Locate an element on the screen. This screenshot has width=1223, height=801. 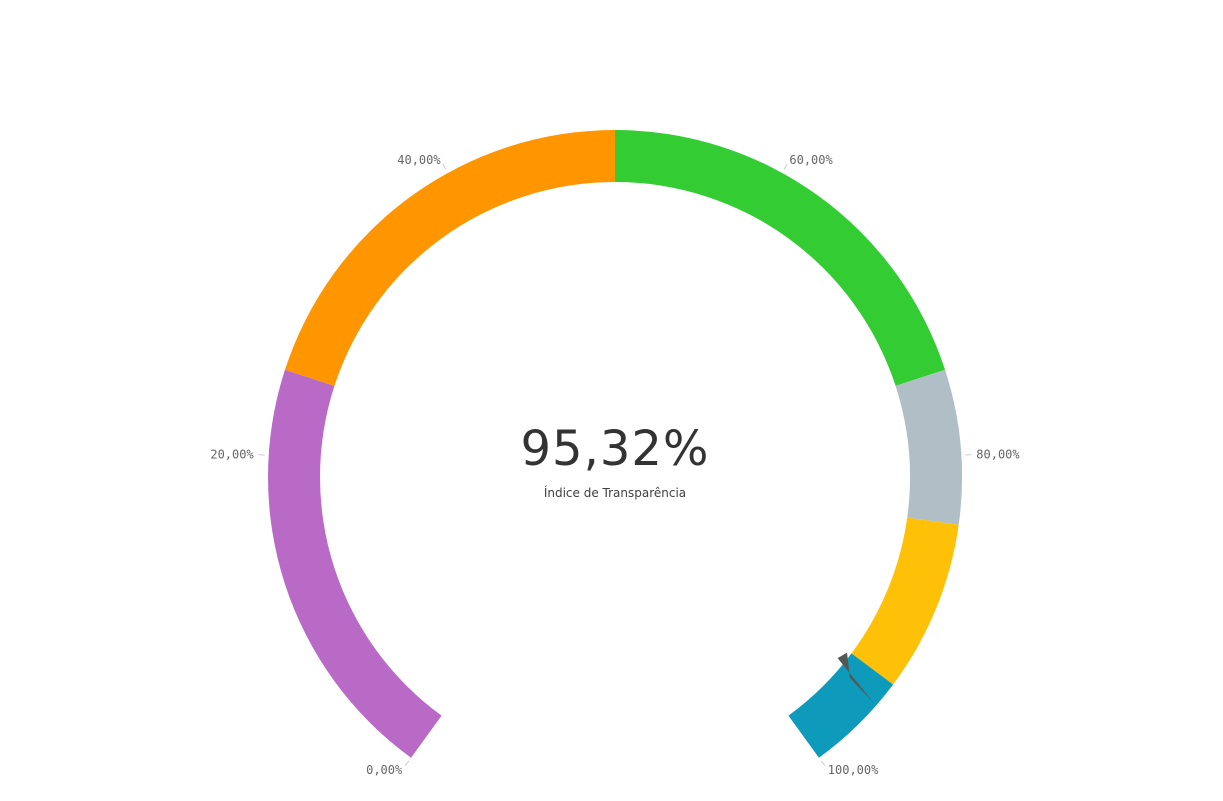
gauge-title: Índice de Transparência is located at coordinates (615, 492).